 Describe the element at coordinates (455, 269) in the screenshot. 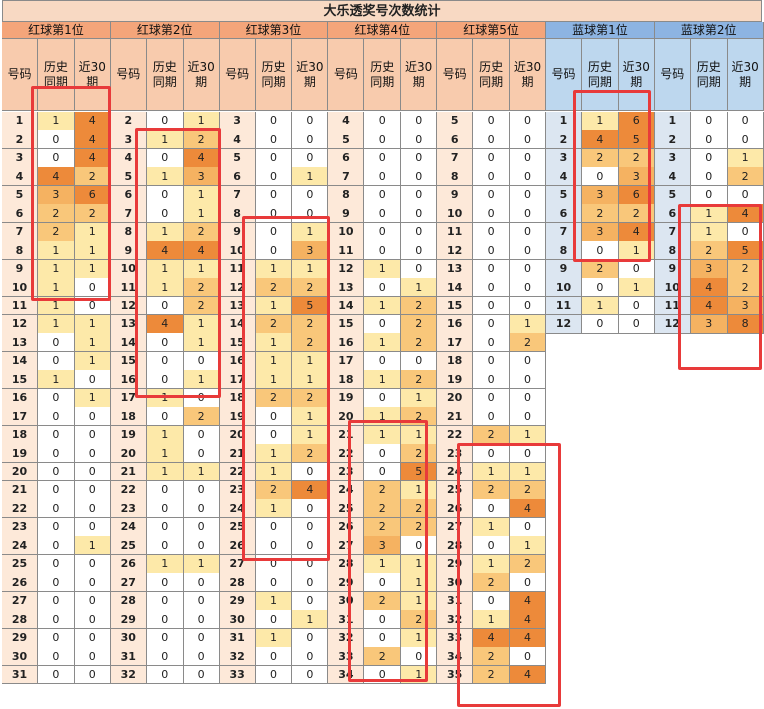

I see `ball-number-cell: 13` at that location.